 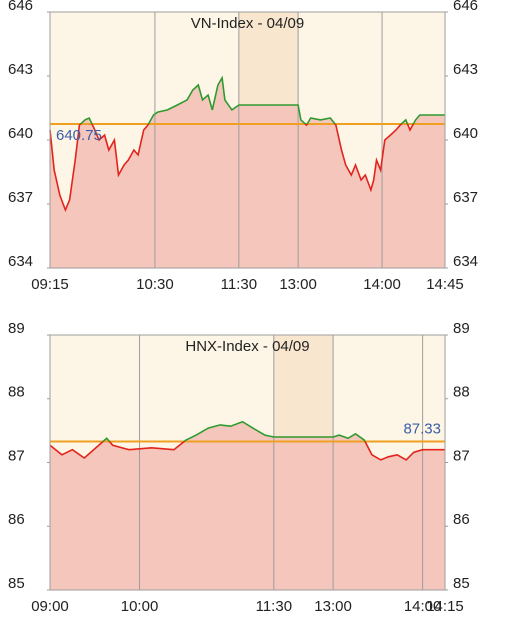 I want to click on y-tick-label-right: 87, so click(x=461, y=455).